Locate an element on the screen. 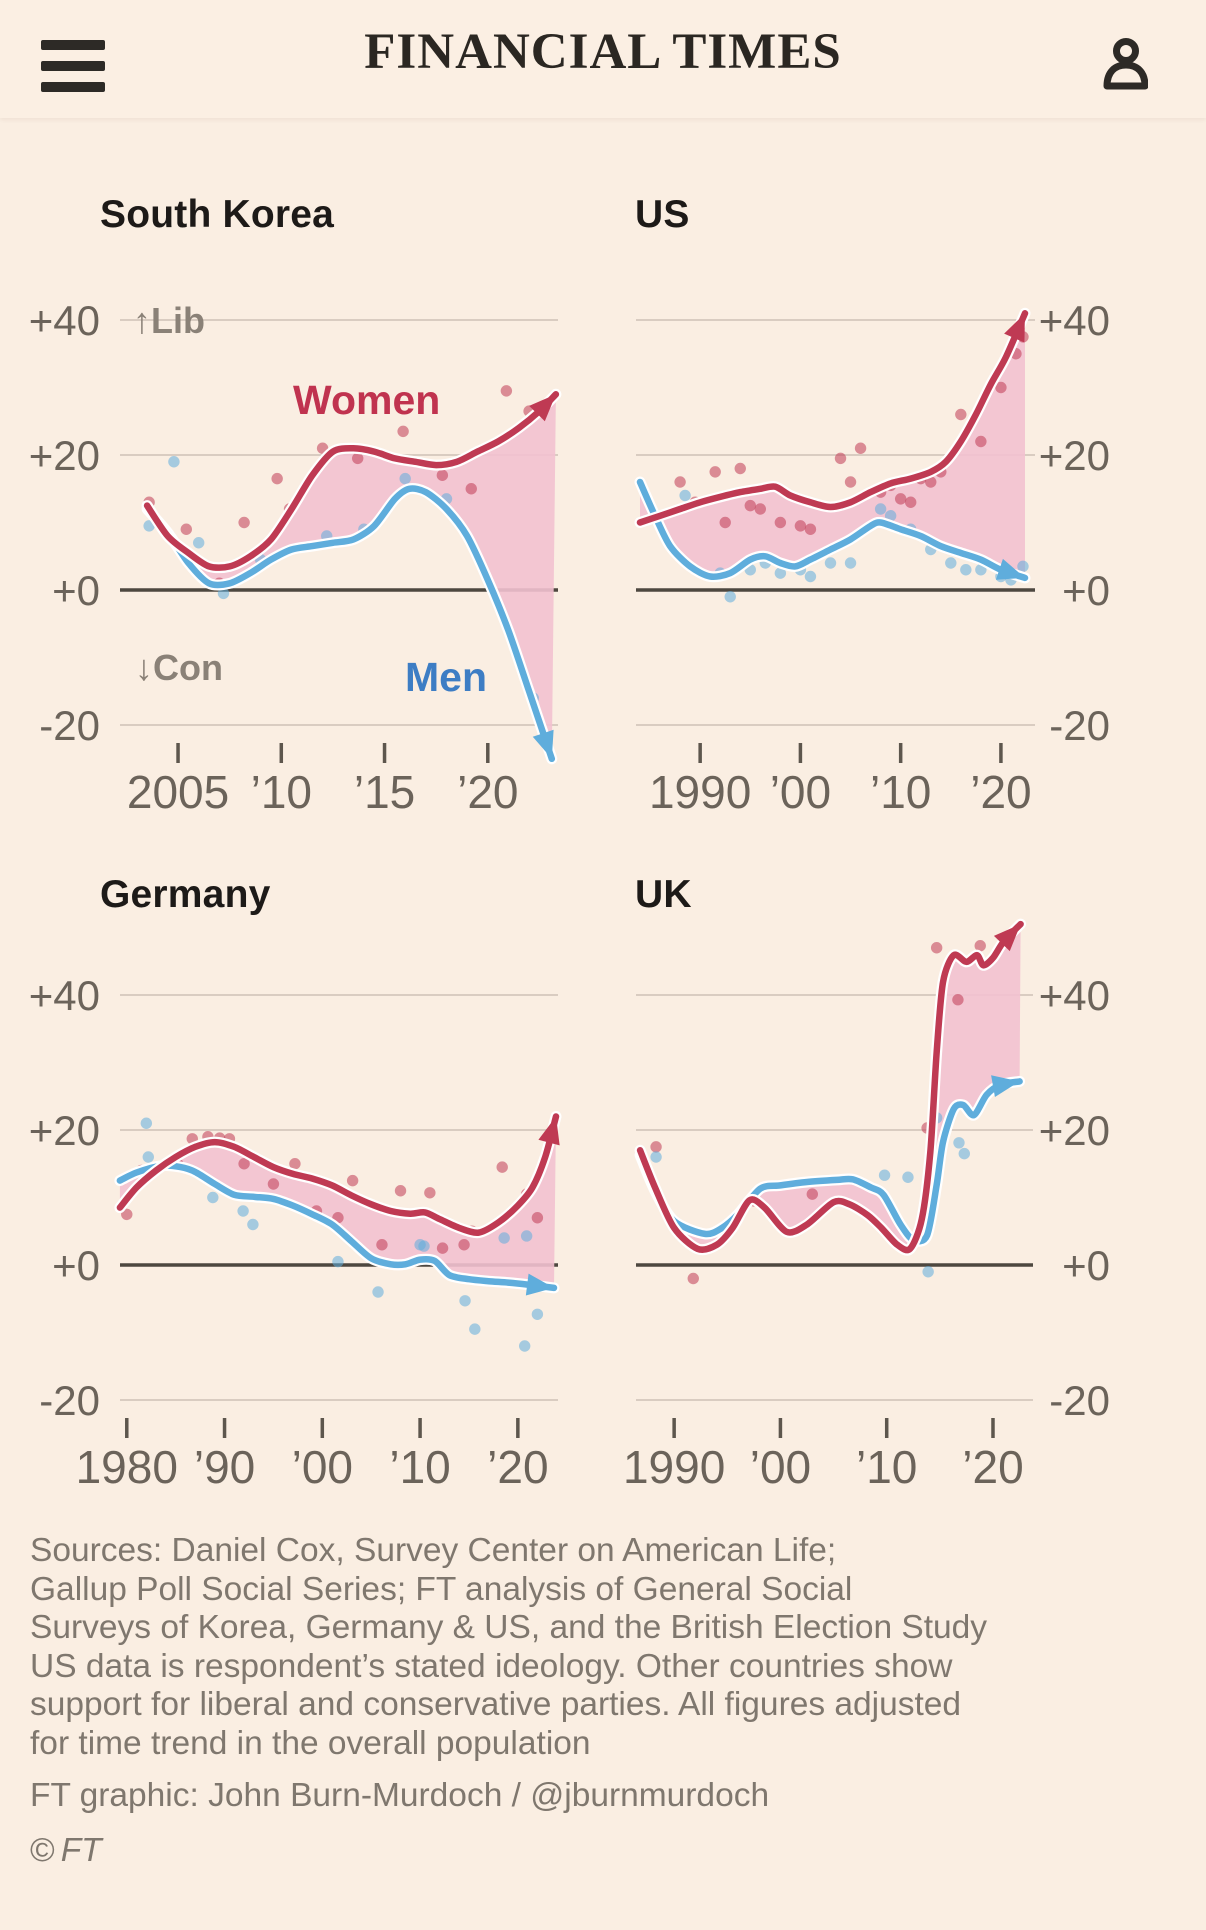 The width and height of the screenshot is (1206, 1930). men-series-label: Men is located at coordinates (446, 677).